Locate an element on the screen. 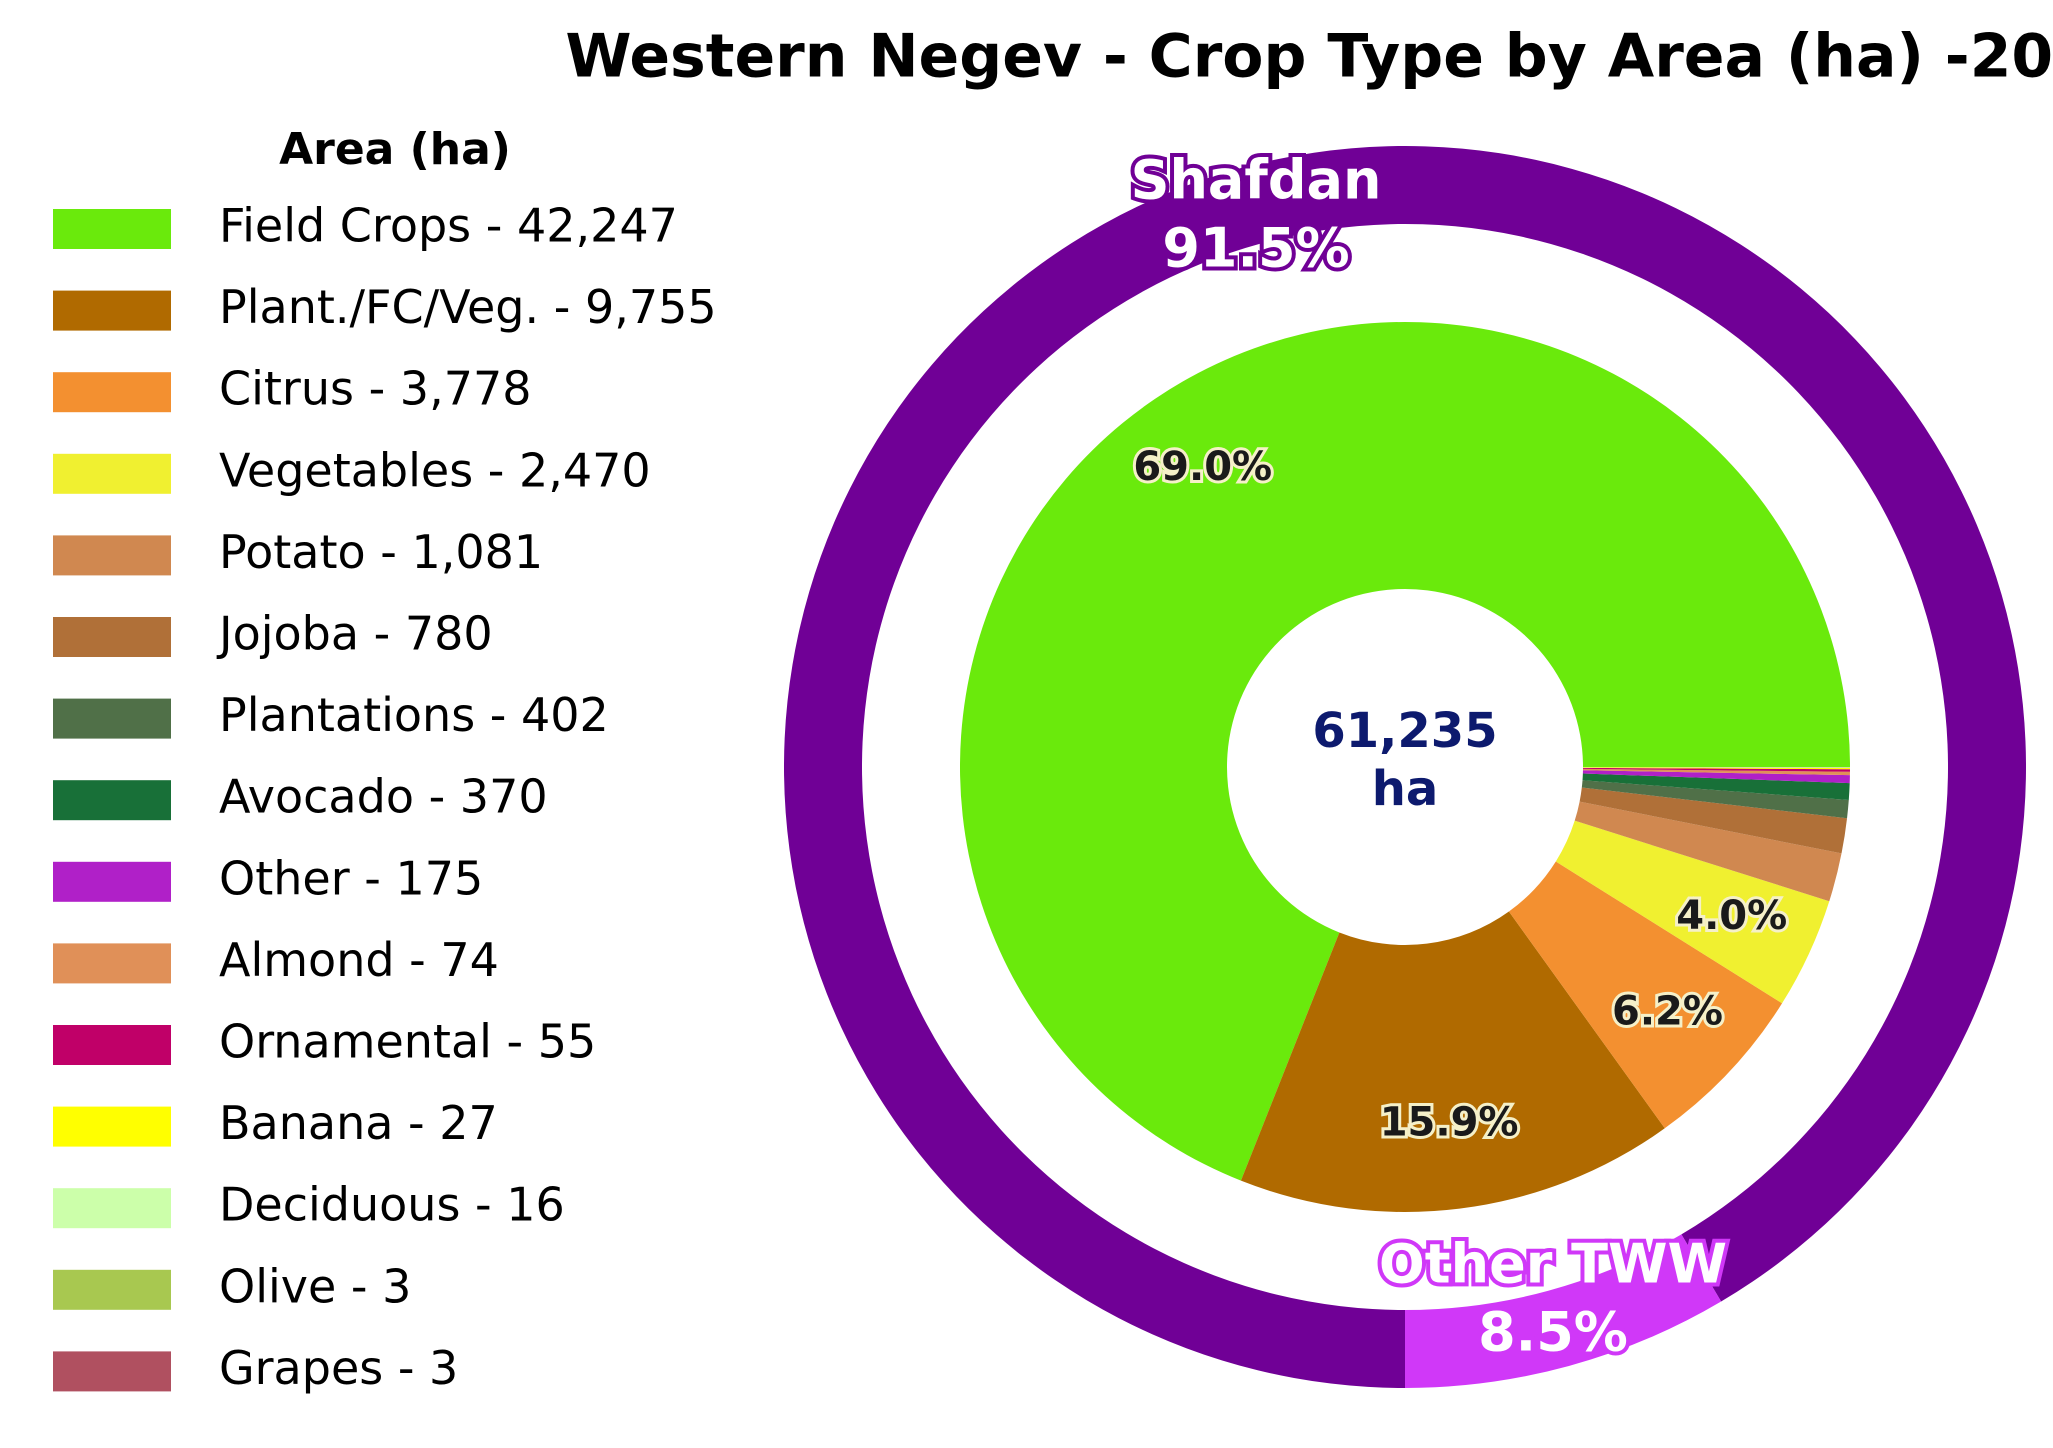  legend-label: Field Crops - 42,247 is located at coordinates (448, 226).